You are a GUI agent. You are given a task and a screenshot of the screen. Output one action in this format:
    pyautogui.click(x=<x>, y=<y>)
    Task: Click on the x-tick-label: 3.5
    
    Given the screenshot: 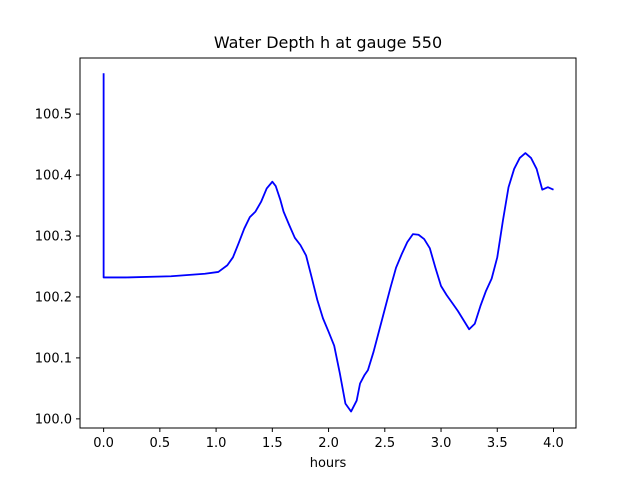 What is the action you would take?
    pyautogui.click(x=497, y=443)
    